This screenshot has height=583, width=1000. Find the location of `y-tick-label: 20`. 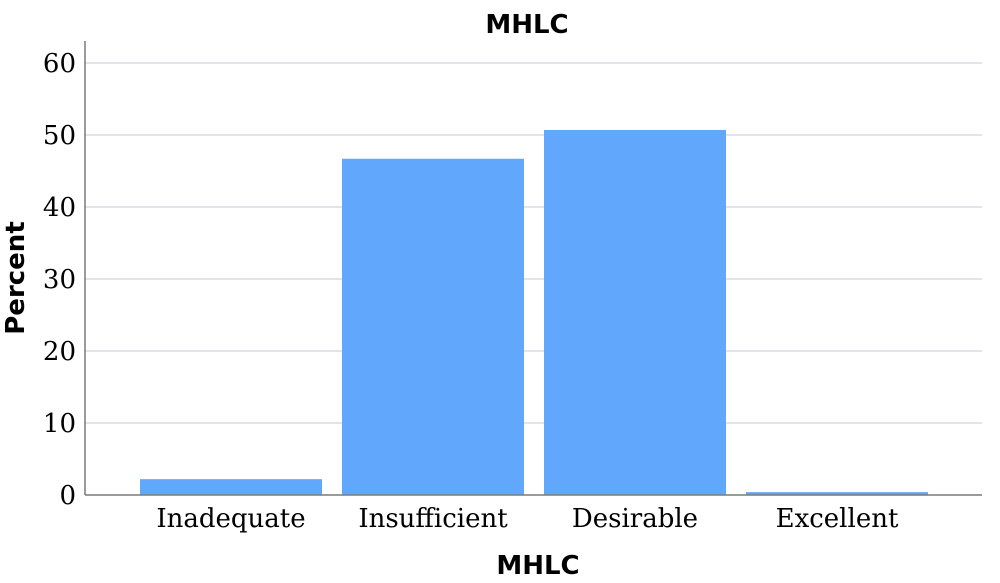

y-tick-label: 20 is located at coordinates (59, 352).